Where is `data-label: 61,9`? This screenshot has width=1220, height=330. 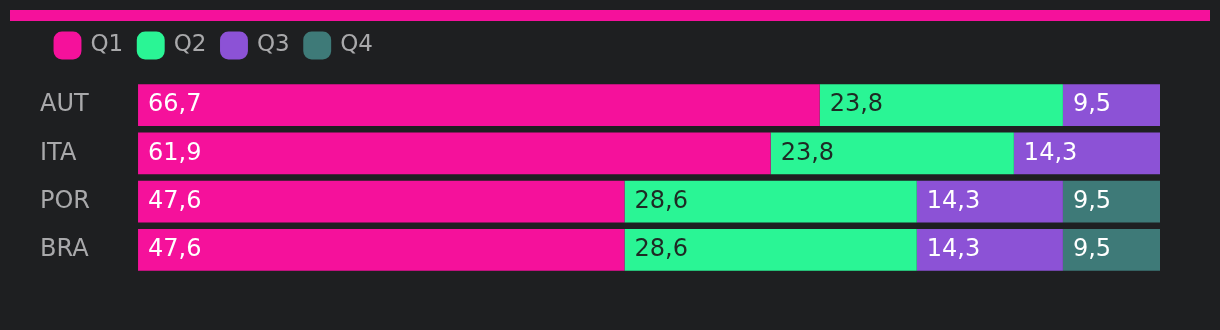 data-label: 61,9 is located at coordinates (175, 151).